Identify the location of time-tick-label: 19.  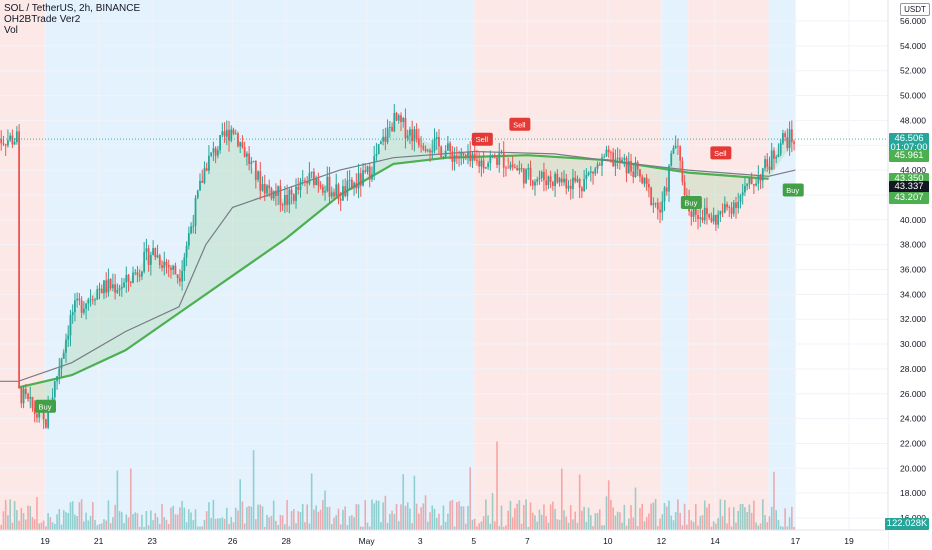
(849, 541).